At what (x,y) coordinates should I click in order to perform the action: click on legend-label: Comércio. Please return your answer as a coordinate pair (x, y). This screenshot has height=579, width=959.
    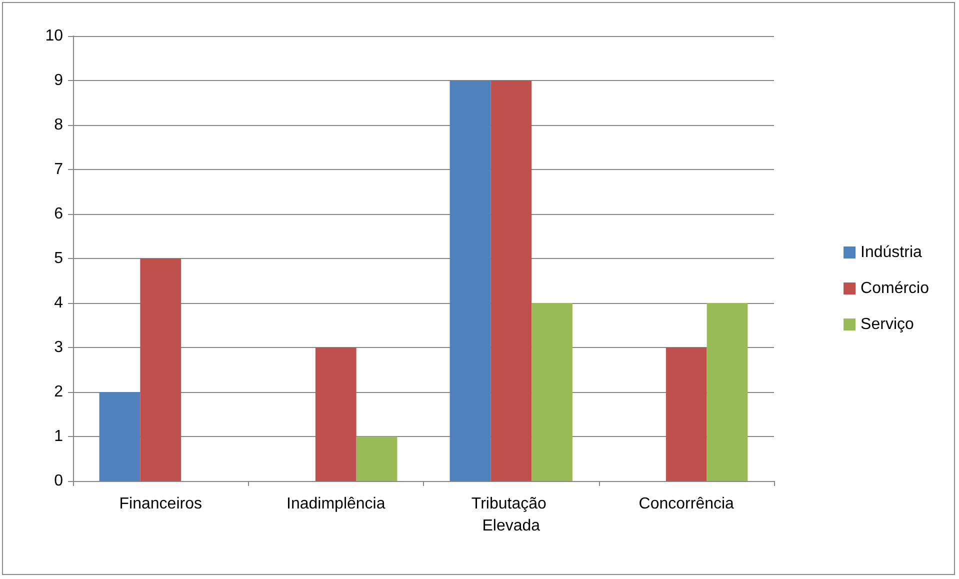
    Looking at the image, I should click on (895, 288).